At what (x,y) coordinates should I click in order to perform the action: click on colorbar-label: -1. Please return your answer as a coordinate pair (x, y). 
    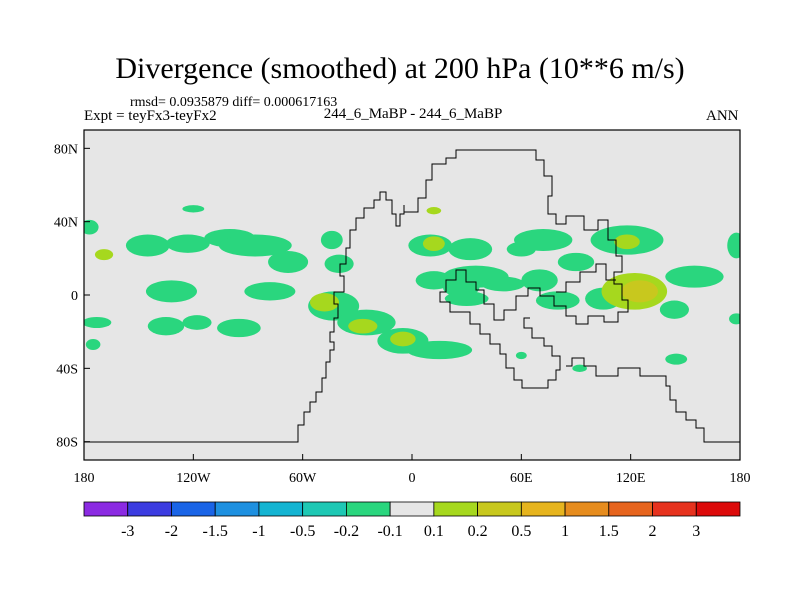
    Looking at the image, I should click on (258, 531).